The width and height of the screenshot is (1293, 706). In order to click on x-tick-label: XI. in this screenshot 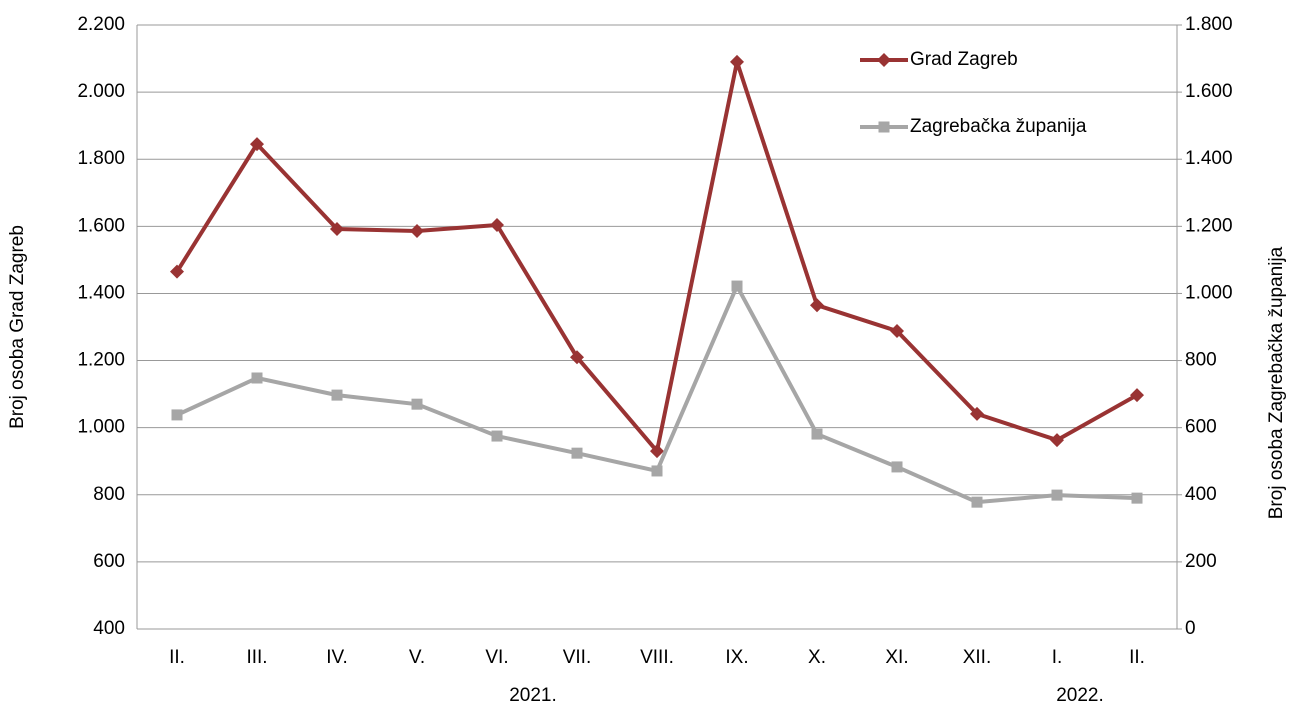, I will do `click(896, 657)`.